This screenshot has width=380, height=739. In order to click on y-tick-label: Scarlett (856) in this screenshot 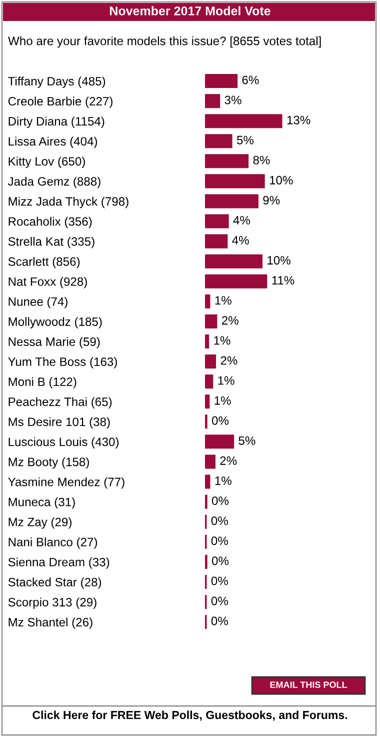, I will do `click(44, 262)`.